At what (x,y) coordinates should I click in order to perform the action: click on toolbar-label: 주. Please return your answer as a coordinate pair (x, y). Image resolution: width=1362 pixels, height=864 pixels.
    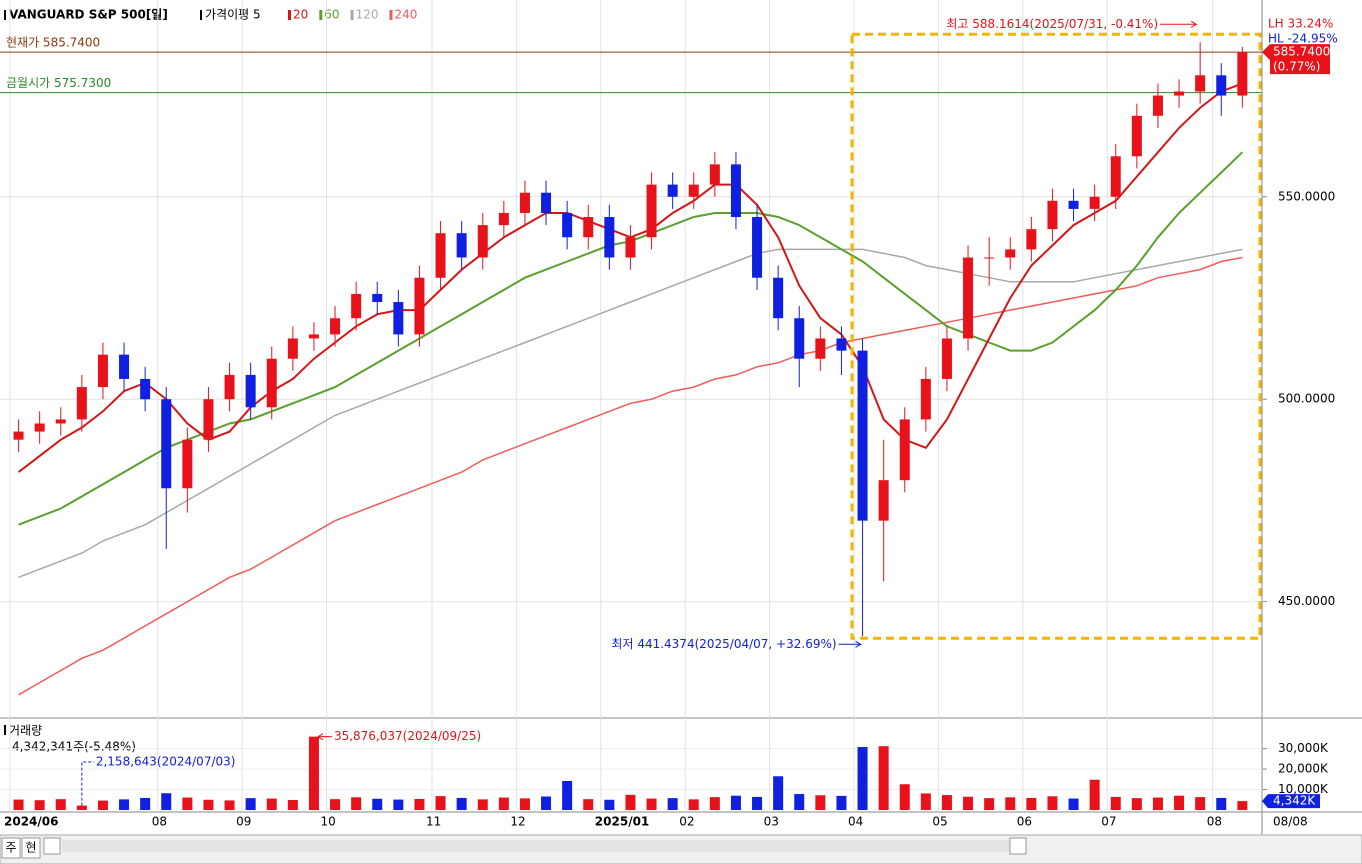
    Looking at the image, I should click on (10, 848).